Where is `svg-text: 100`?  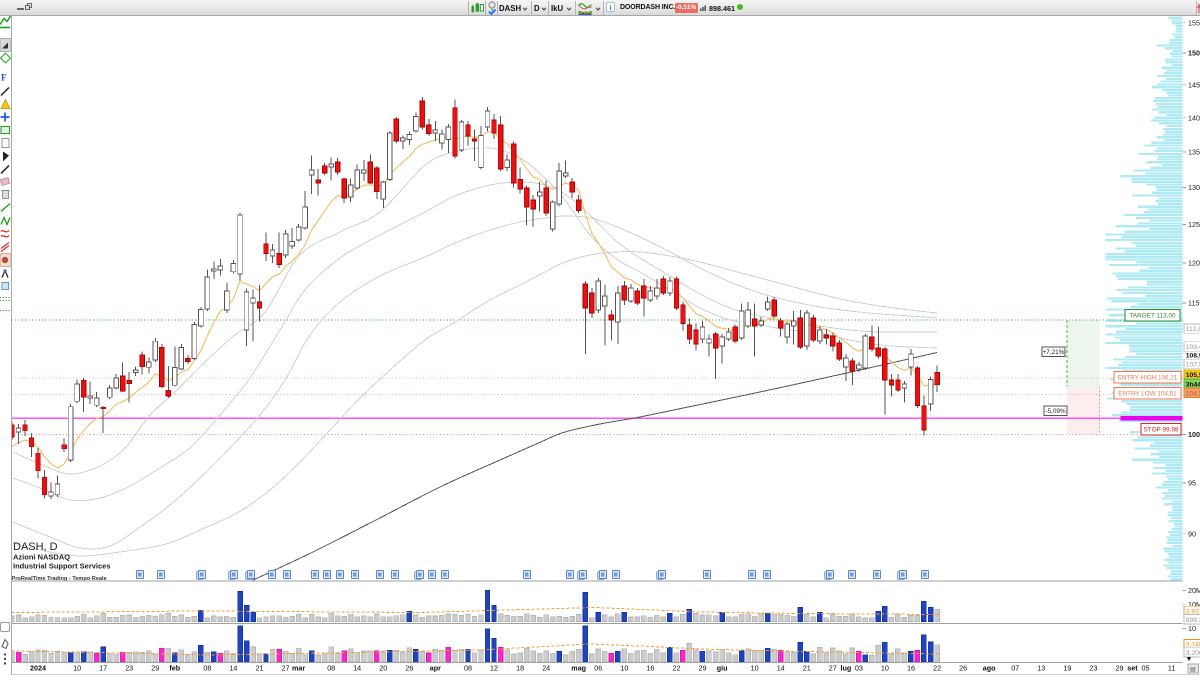
svg-text: 100 is located at coordinates (1194, 434).